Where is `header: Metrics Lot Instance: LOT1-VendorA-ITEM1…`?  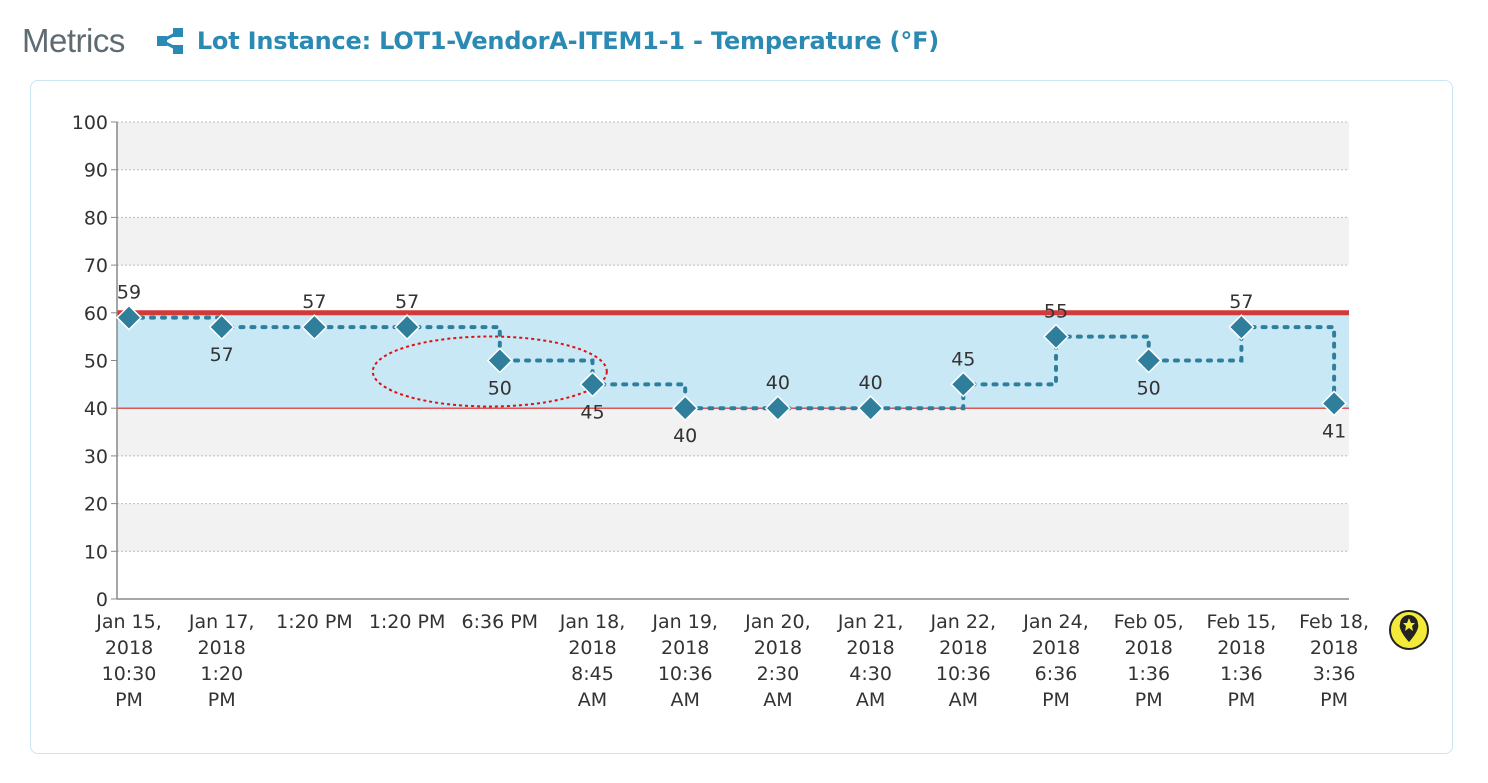
header: Metrics Lot Instance: LOT1-VendorA-ITEM1… is located at coordinates (480, 41).